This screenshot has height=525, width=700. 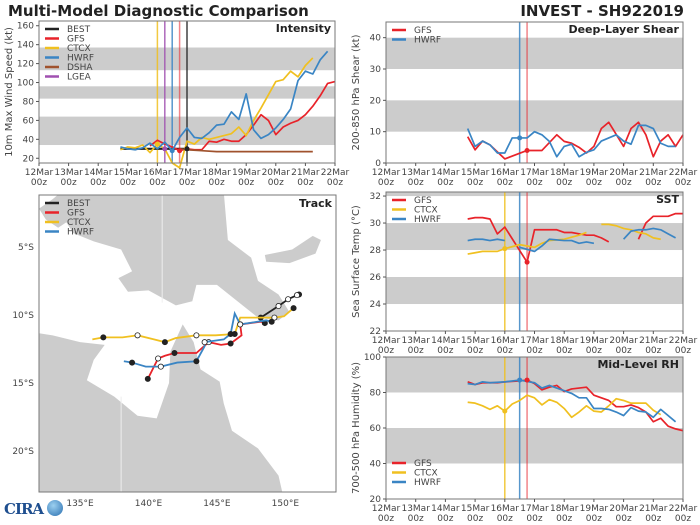 I want to click on legend-label-lgea: LGEA, so click(x=79, y=78).